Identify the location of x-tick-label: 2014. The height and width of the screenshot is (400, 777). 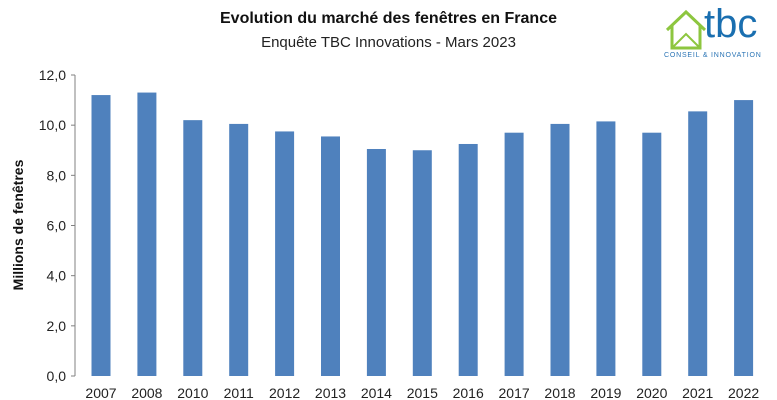
(376, 392).